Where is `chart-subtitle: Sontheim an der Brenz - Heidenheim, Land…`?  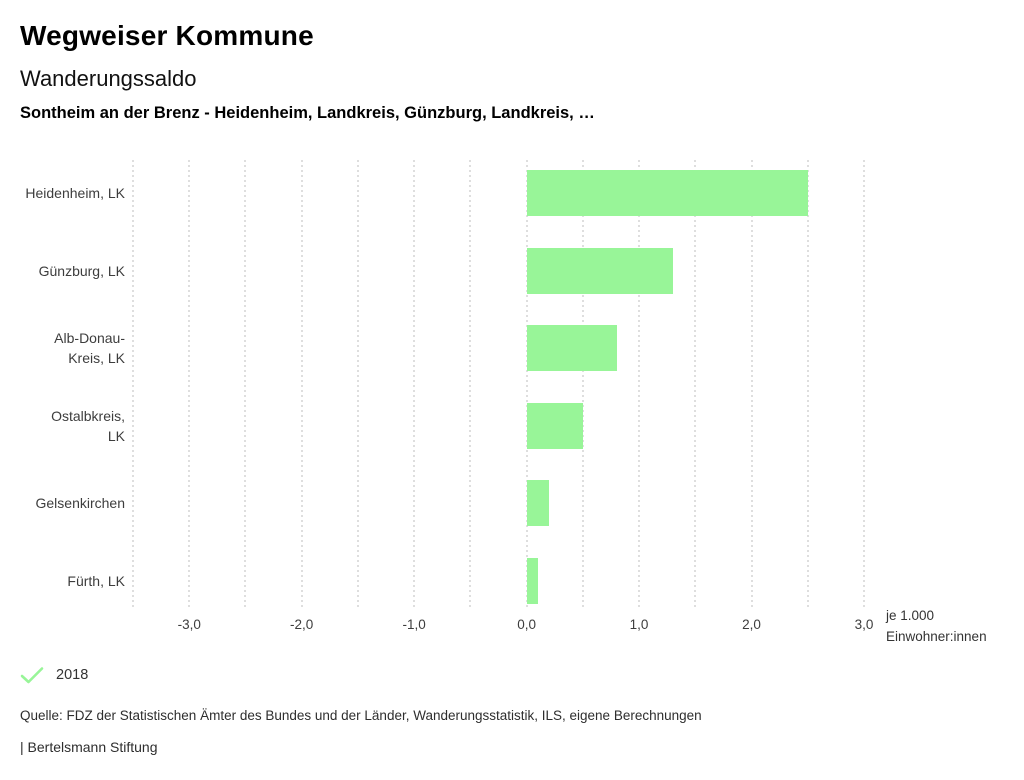 chart-subtitle: Sontheim an der Brenz - Heidenheim, Land… is located at coordinates (307, 113).